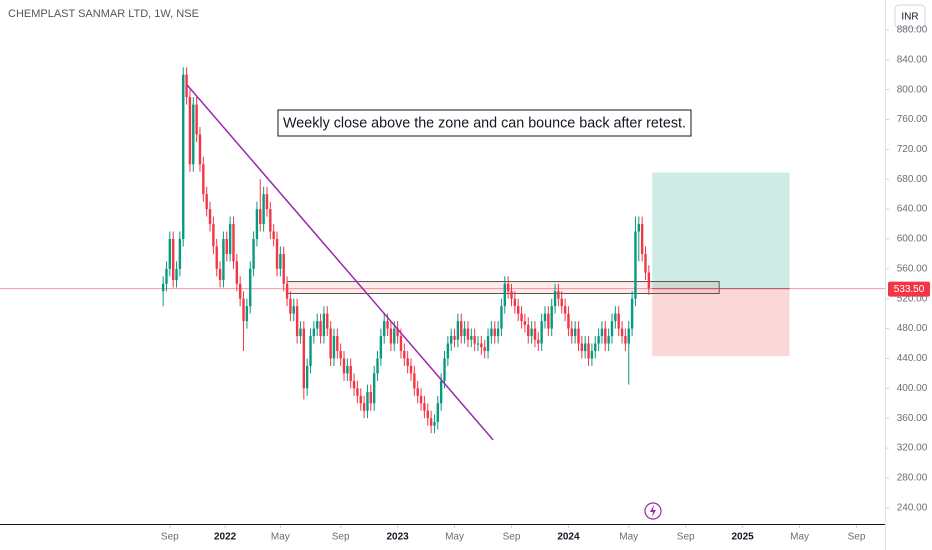 The height and width of the screenshot is (550, 932). What do you see at coordinates (912, 268) in the screenshot?
I see `y-tick-label: 560.00` at bounding box center [912, 268].